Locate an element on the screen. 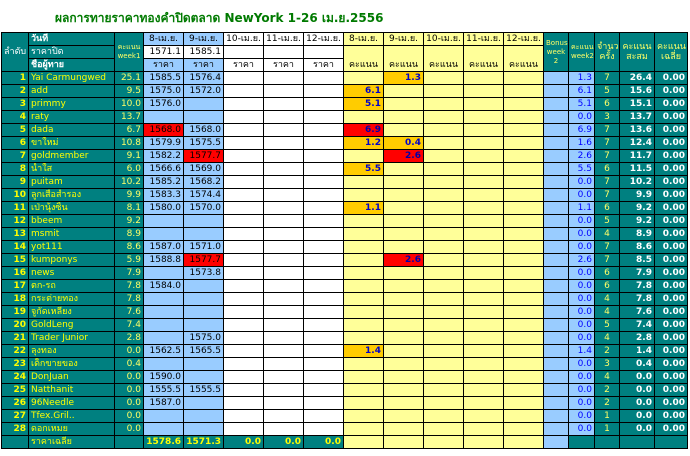 The height and width of the screenshot is (456, 690). footer-week2 is located at coordinates (581, 442).